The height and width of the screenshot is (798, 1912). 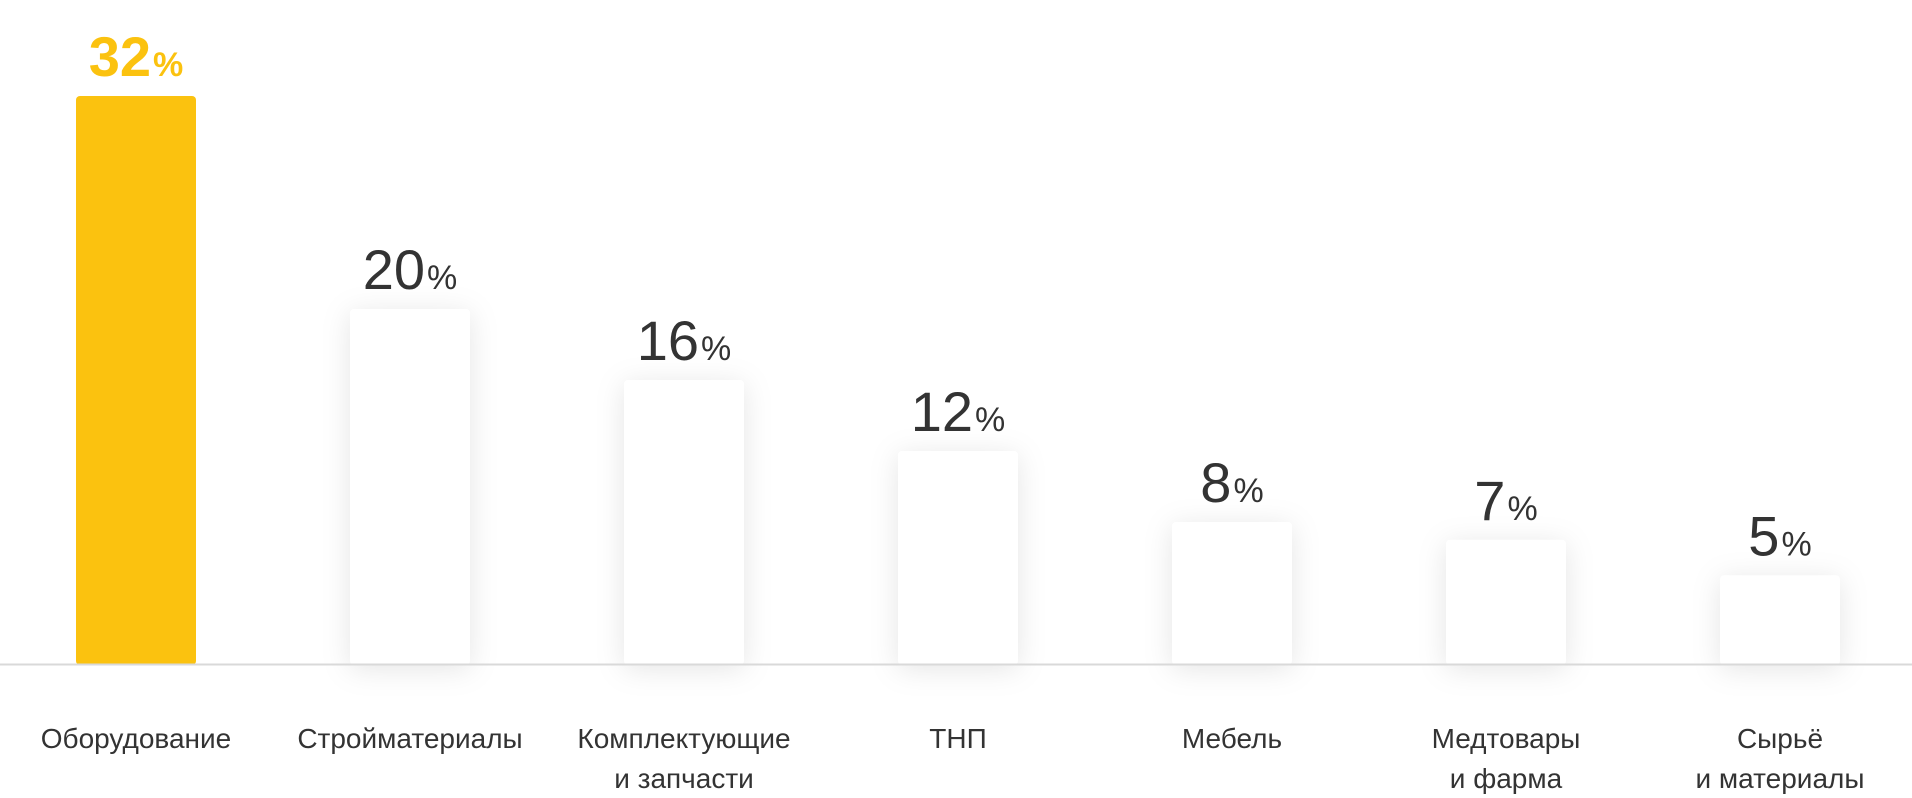 I want to click on category-label-4: ТНП, so click(x=957, y=738).